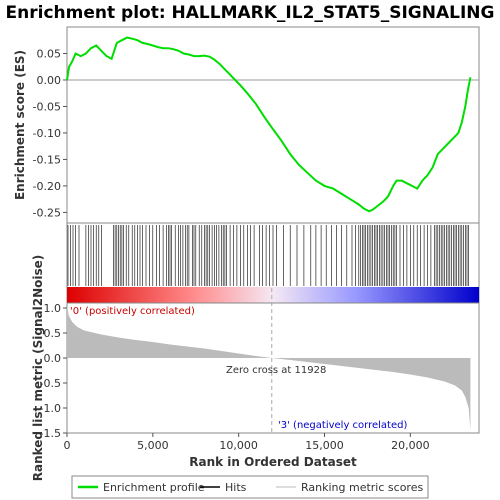  I want to click on metric-y-tick-label: -1.0, so click(50, 408).